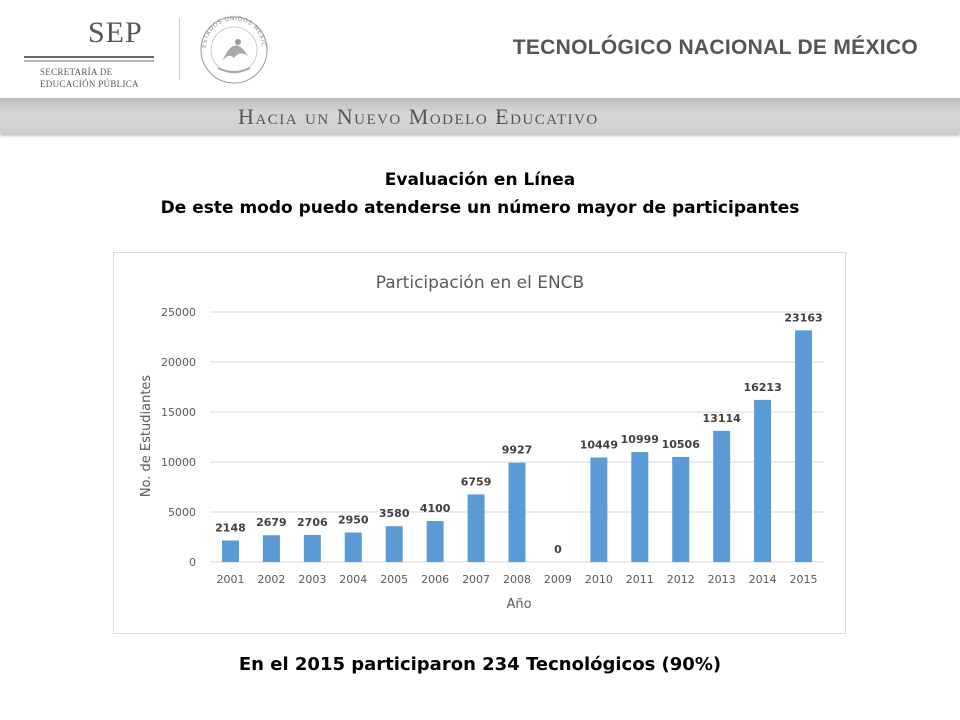  Describe the element at coordinates (178, 412) in the screenshot. I see `y-tick-label: 15000` at that location.